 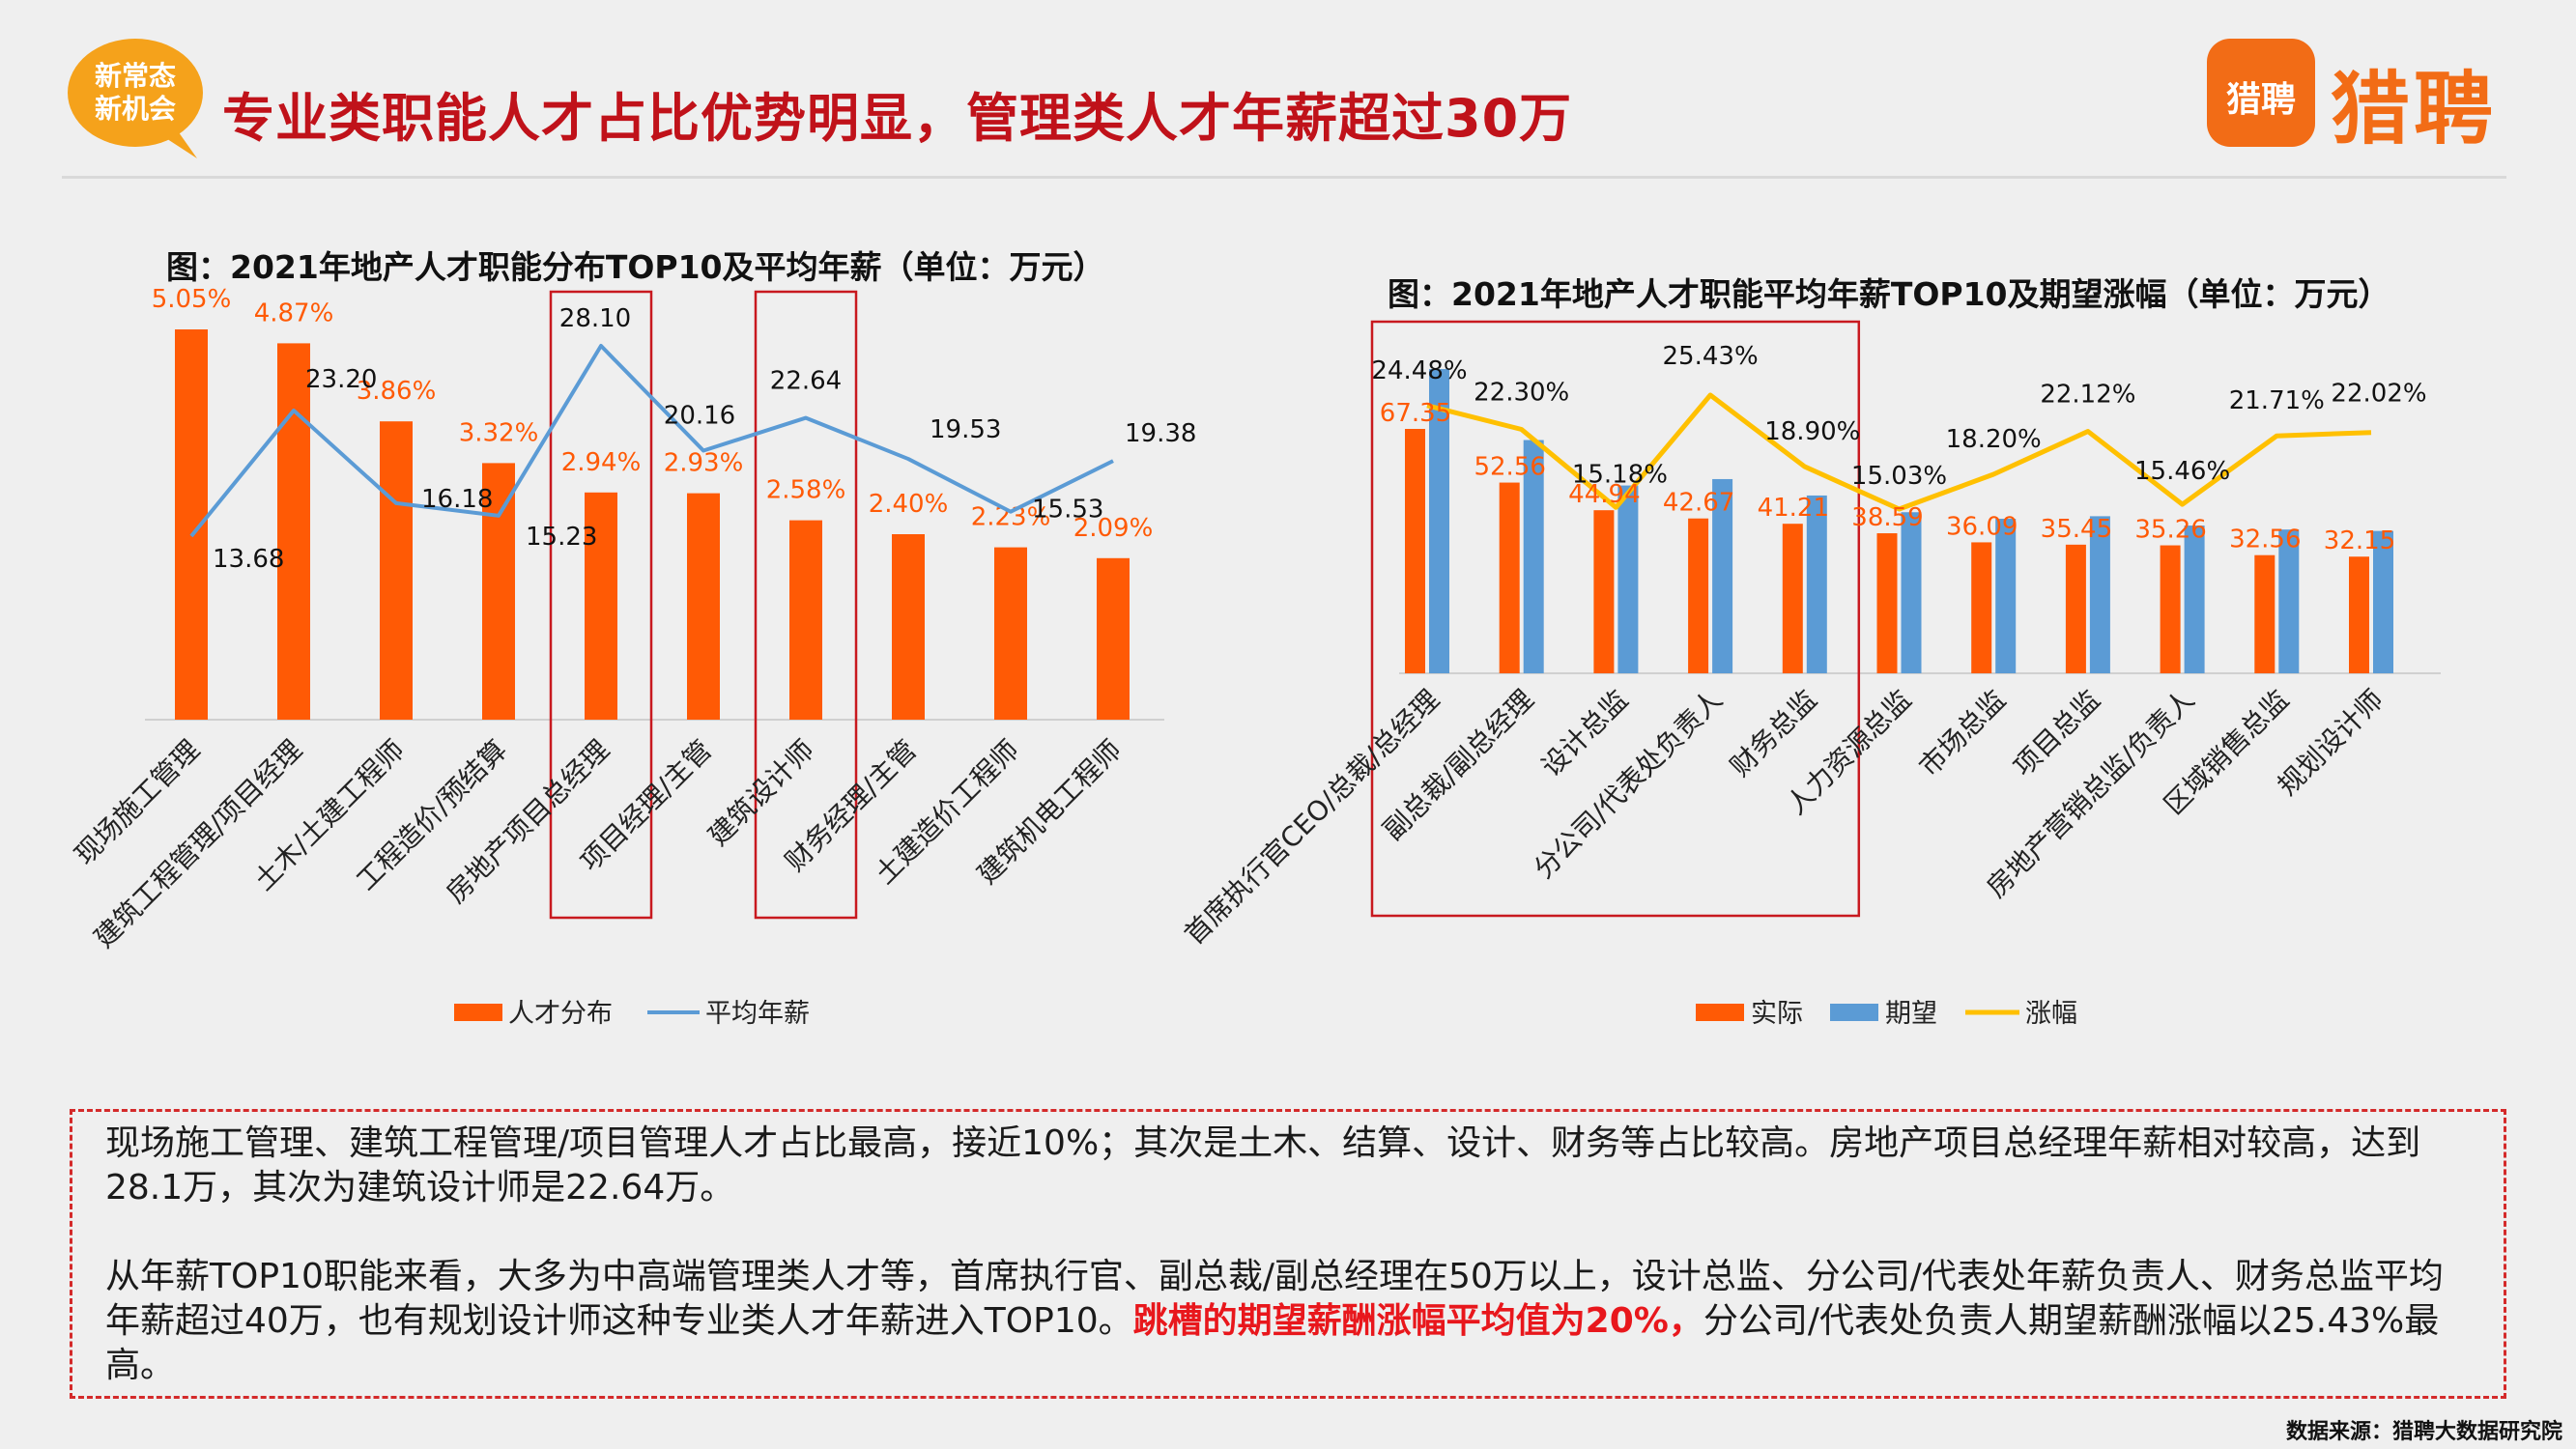 I want to click on chart2-actual-label: 36.09, so click(x=1982, y=526).